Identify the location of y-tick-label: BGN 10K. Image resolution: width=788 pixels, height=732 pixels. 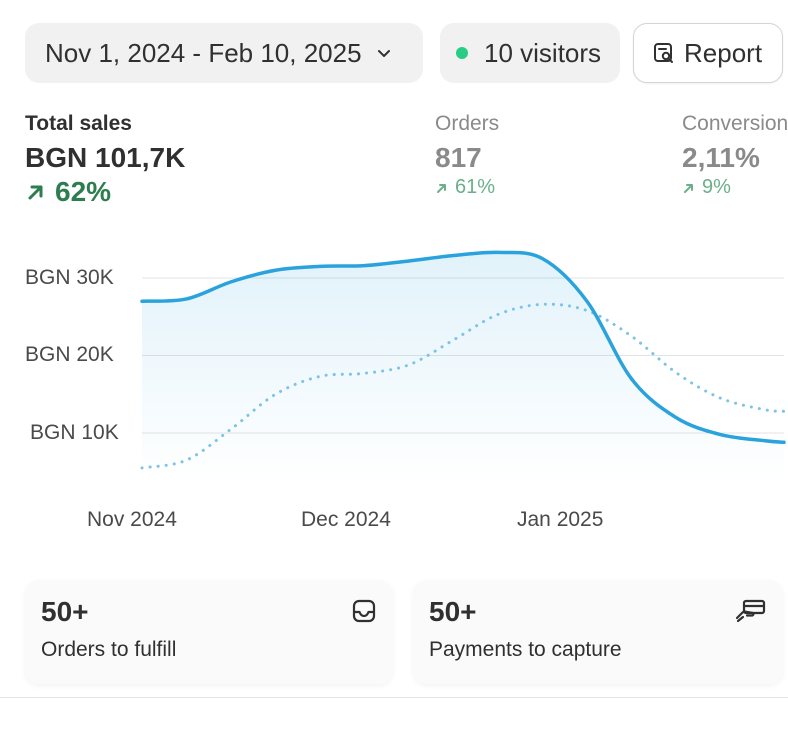
(74, 432).